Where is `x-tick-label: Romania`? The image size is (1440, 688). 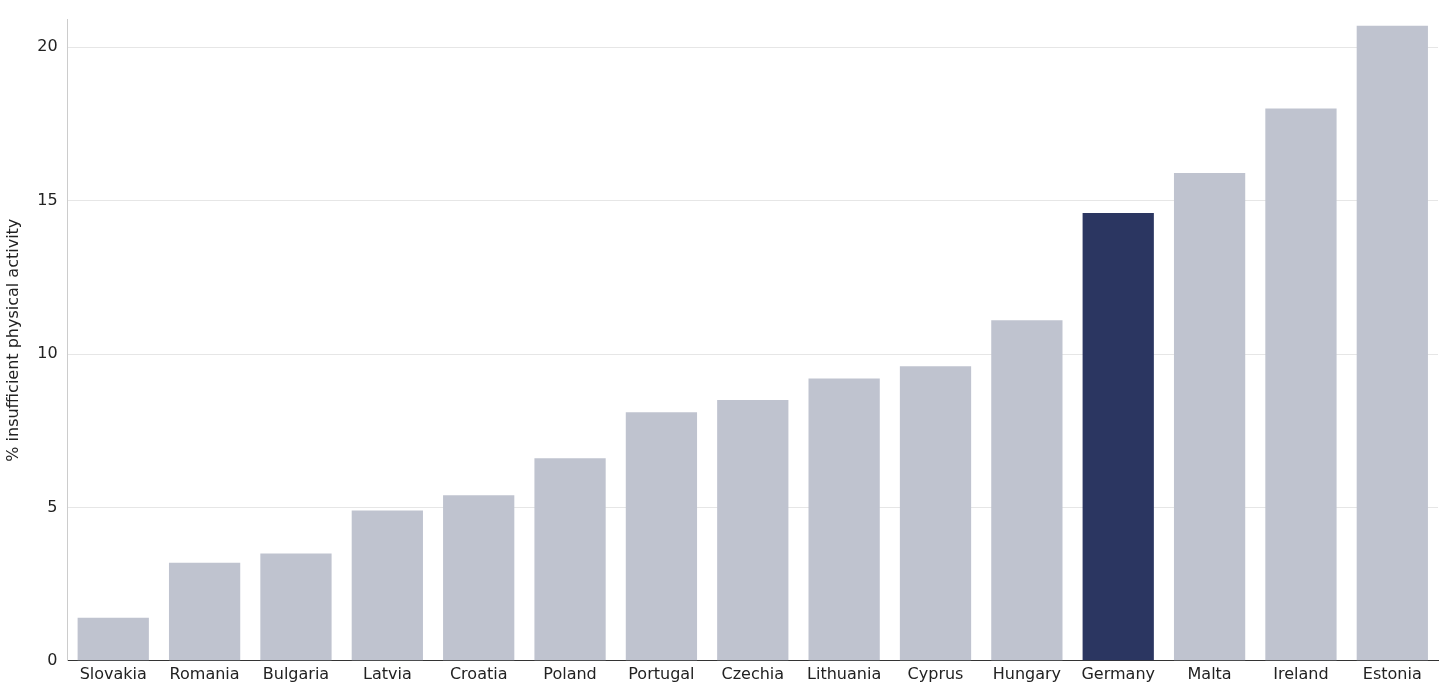 x-tick-label: Romania is located at coordinates (204, 673).